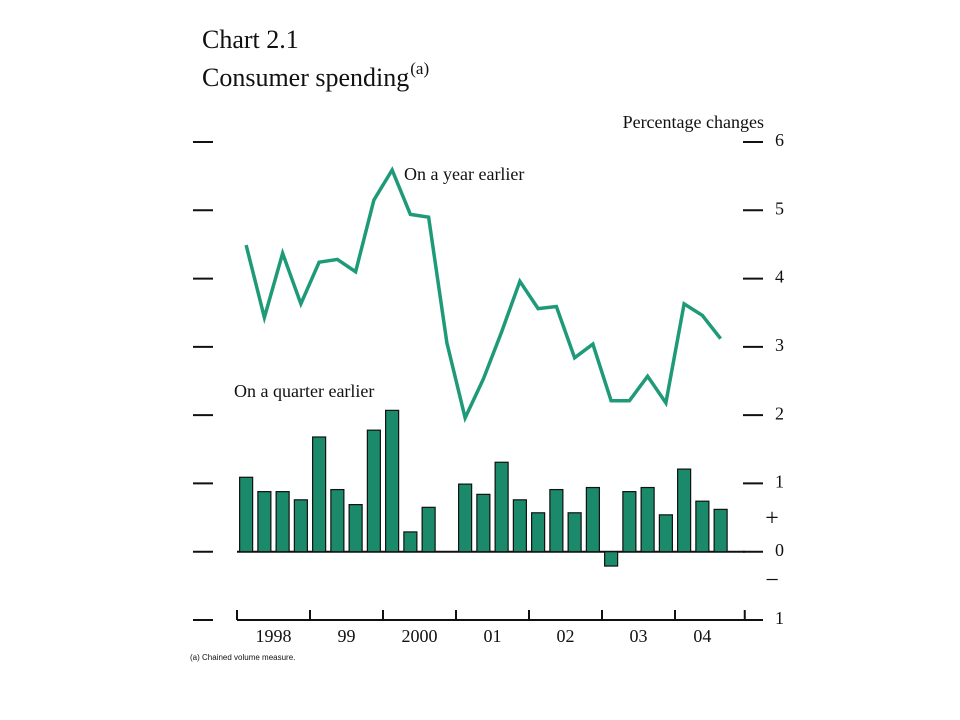  I want to click on x-tick-label: 99, so click(347, 636).